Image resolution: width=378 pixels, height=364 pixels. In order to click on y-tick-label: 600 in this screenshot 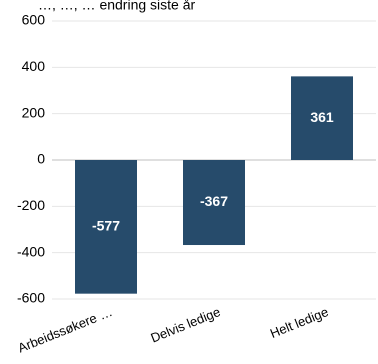, I will do `click(34, 20)`.